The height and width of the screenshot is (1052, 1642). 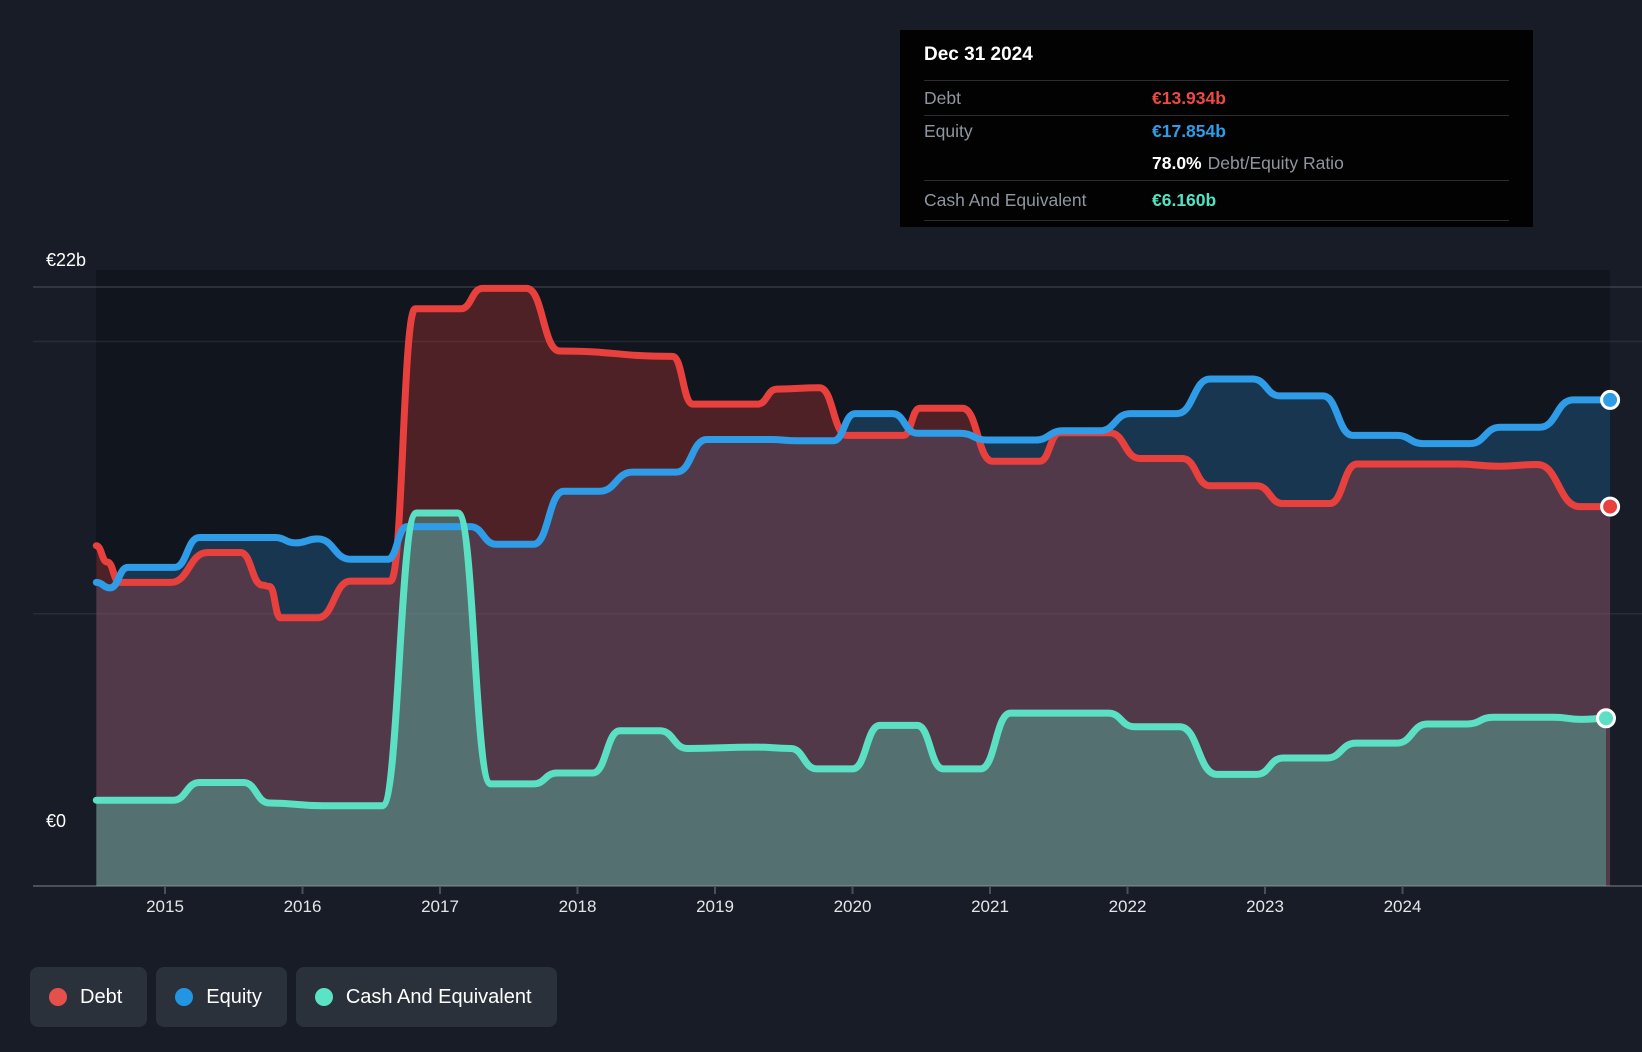 What do you see at coordinates (1184, 200) in the screenshot?
I see `tooltip-cash-value: €6.160b` at bounding box center [1184, 200].